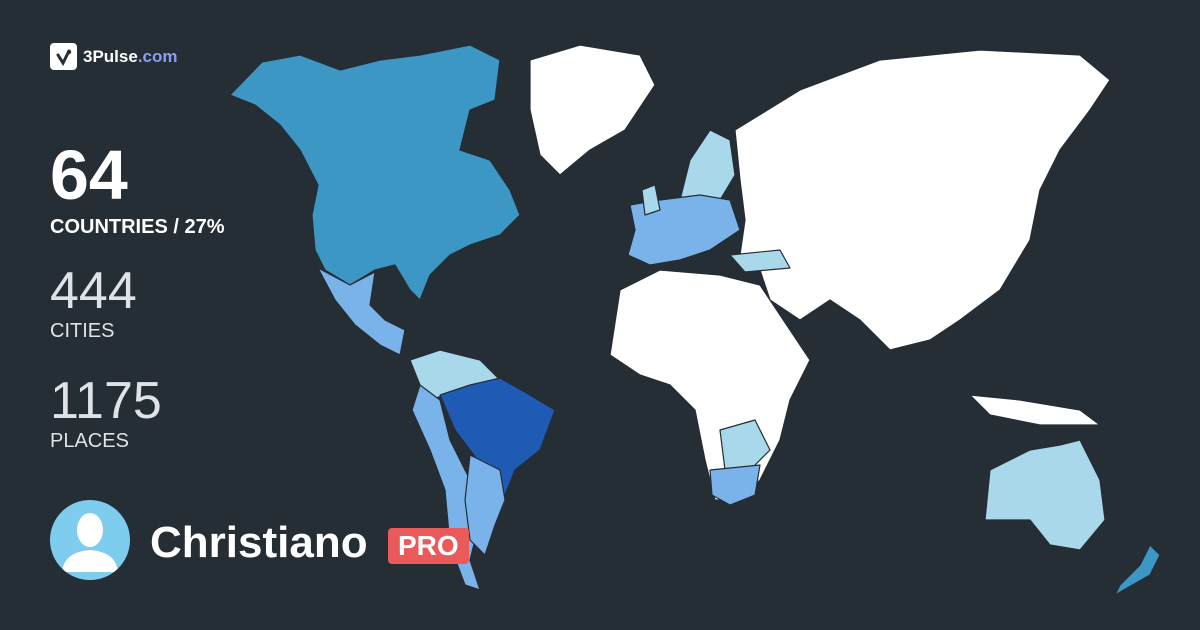  I want to click on cities-label: CITIES, so click(82, 331).